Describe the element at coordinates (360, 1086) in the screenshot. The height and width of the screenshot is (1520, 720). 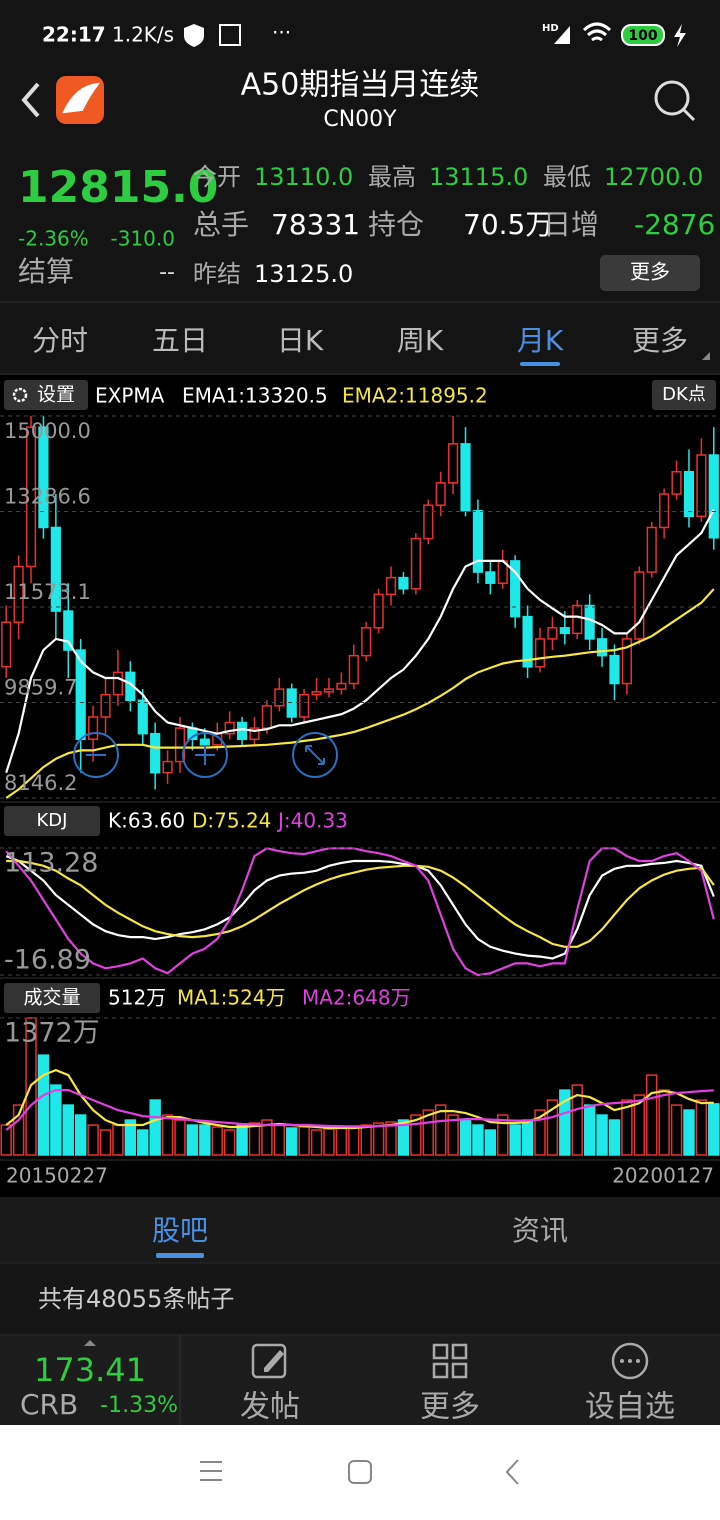
I see `chart-bar` at that location.